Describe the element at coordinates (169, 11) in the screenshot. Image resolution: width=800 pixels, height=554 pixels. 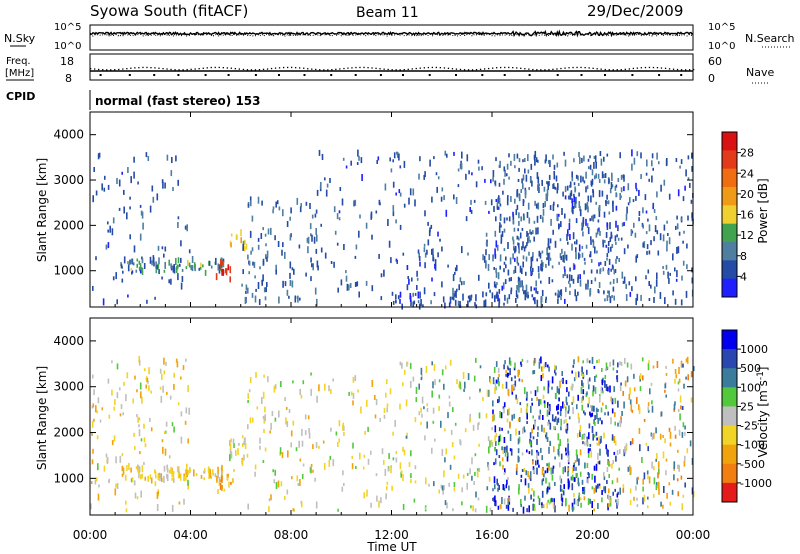
I see `station-title: Syowa South (fitACF)` at that location.